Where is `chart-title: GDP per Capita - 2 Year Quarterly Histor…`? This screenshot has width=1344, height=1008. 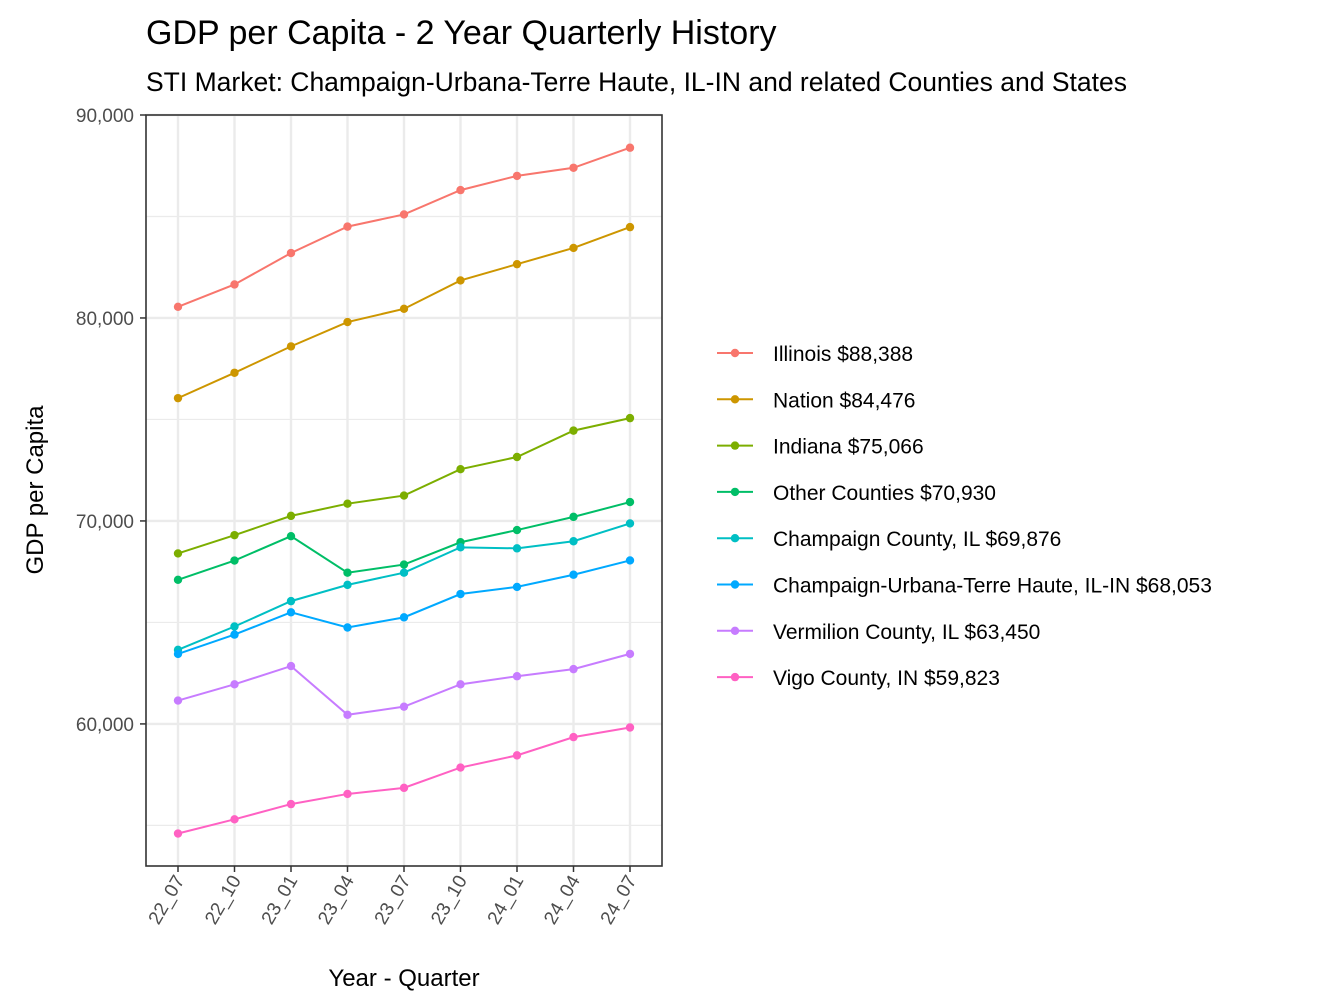 chart-title: GDP per Capita - 2 Year Quarterly Histor… is located at coordinates (461, 33).